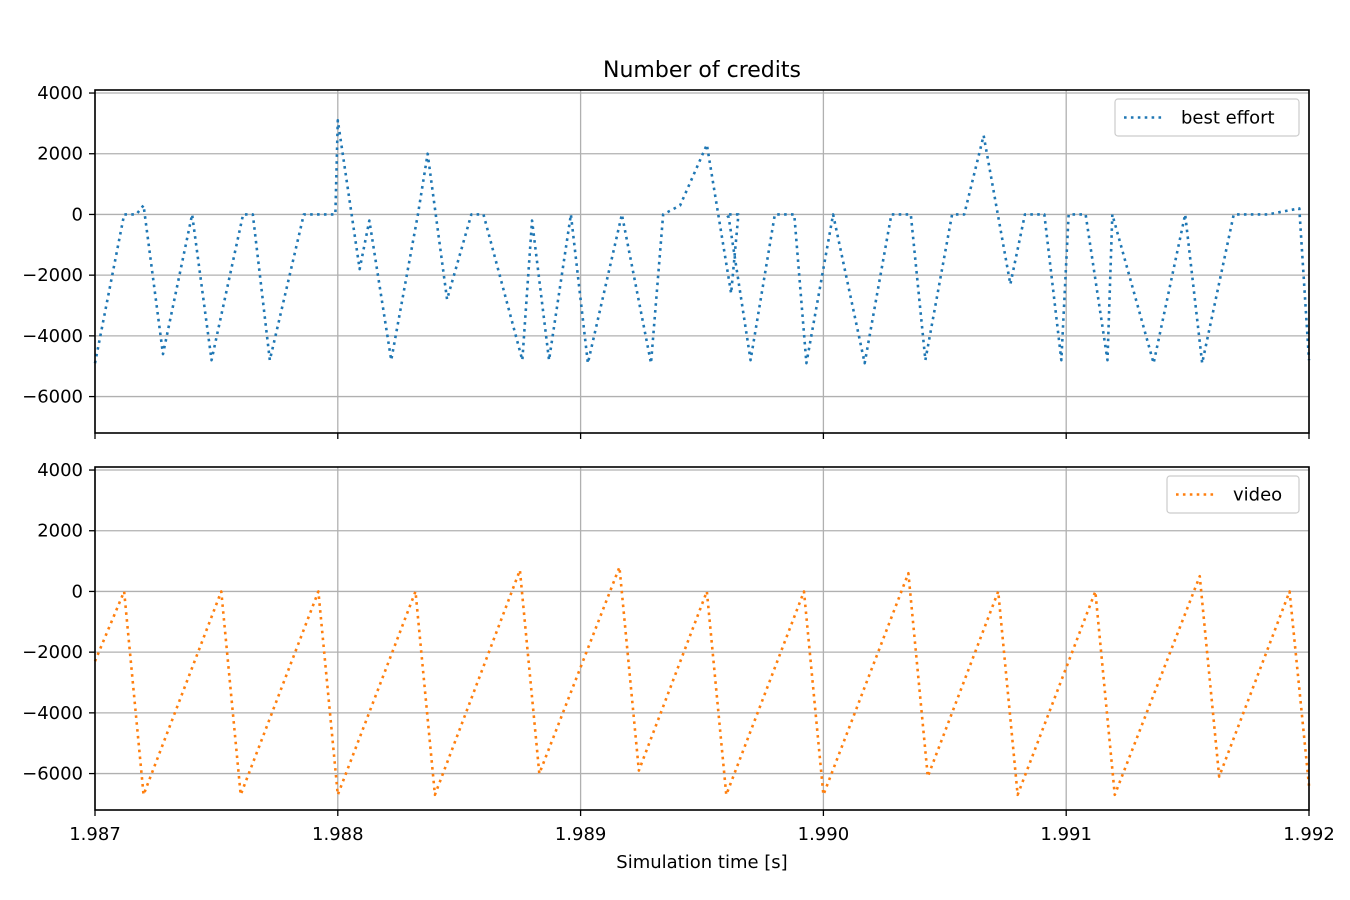  What do you see at coordinates (701, 862) in the screenshot?
I see `x-axis-label: Simulation time [s]` at bounding box center [701, 862].